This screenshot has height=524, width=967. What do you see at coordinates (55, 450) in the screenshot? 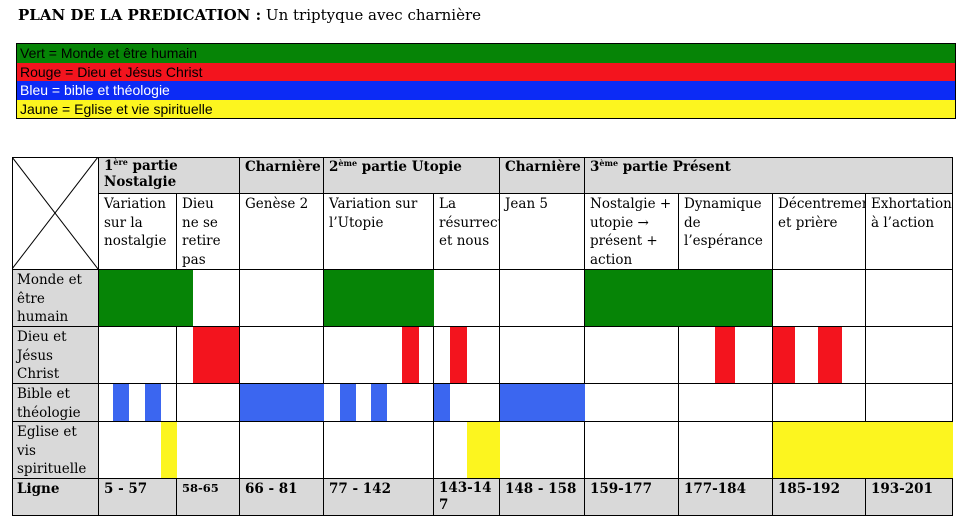
I see `row-label-eglise: Eglise et vis spirituelle` at bounding box center [55, 450].